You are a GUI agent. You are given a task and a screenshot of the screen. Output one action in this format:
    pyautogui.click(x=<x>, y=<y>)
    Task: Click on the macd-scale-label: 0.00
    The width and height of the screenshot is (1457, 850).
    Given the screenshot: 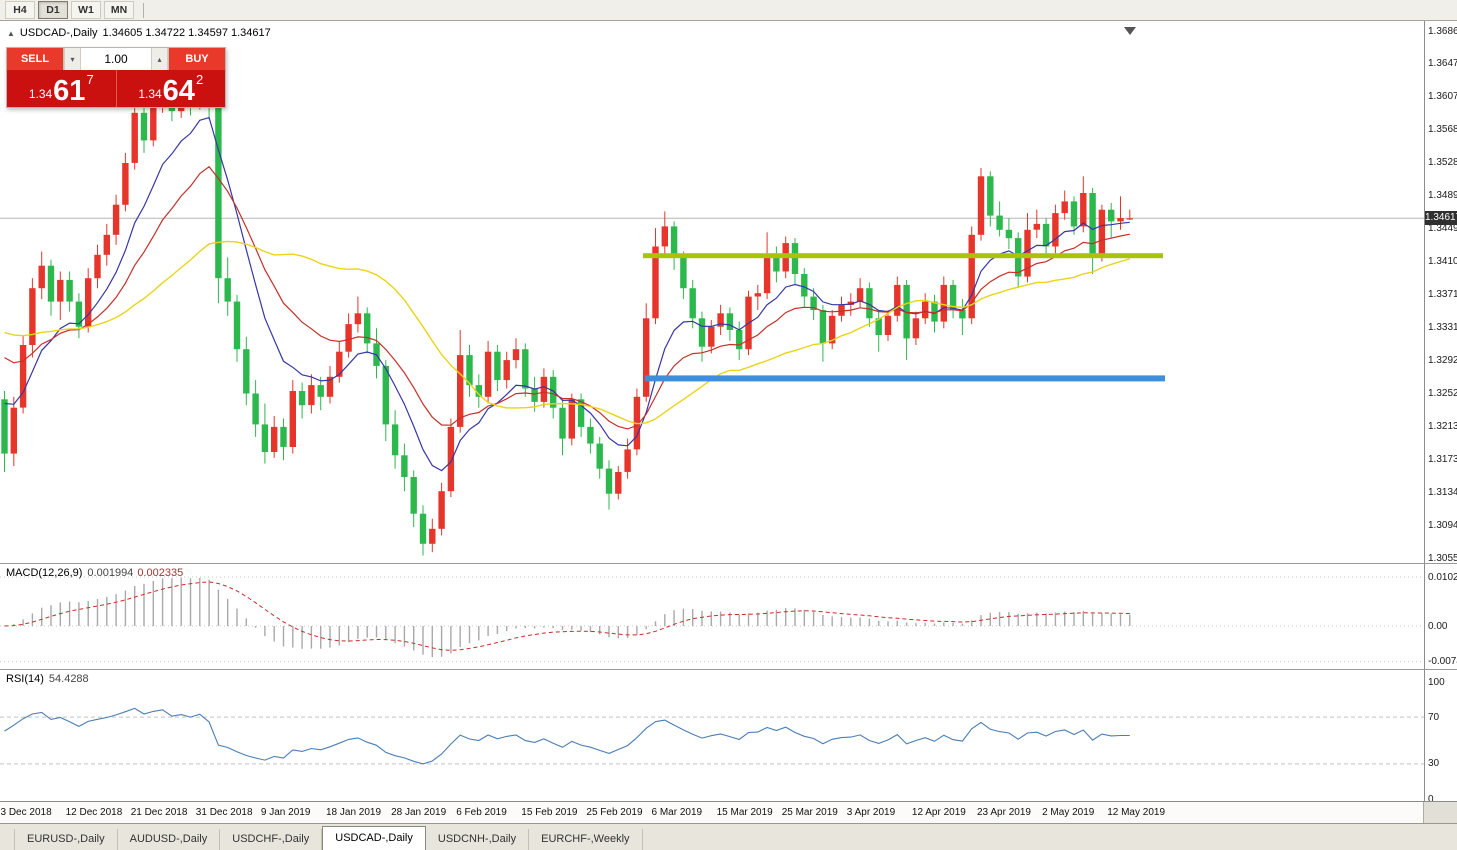 What is the action you would take?
    pyautogui.click(x=1438, y=626)
    